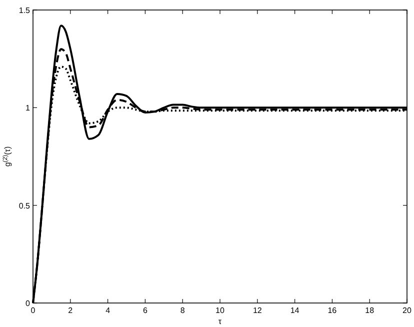 The width and height of the screenshot is (414, 327). I want to click on x-axis-title: τ, so click(220, 321).